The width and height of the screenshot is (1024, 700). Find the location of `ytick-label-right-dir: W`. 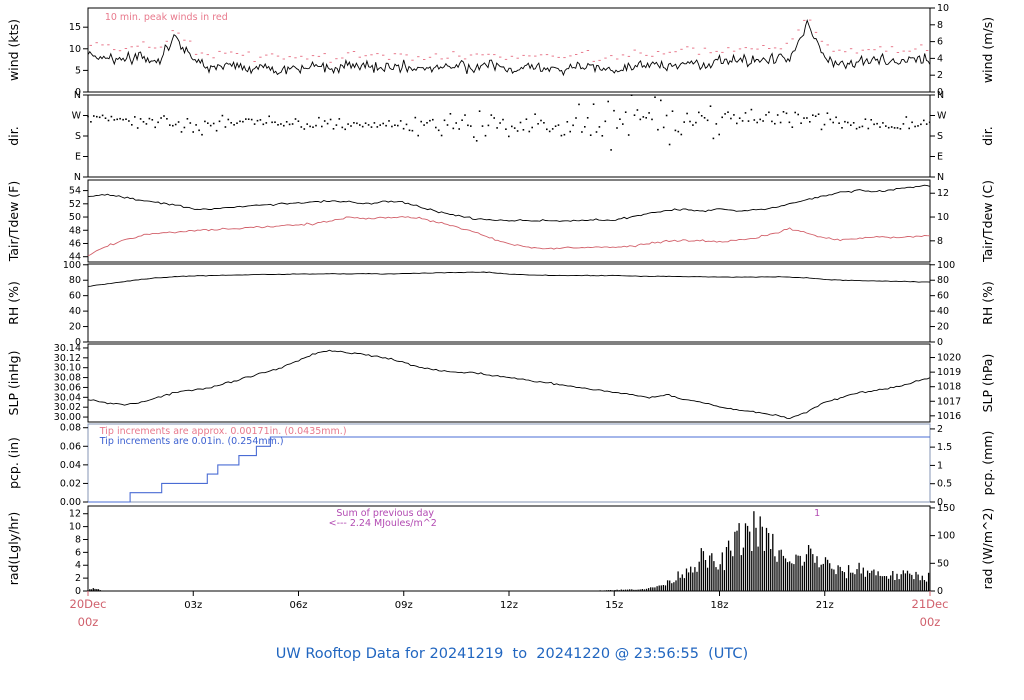

ytick-label-right-dir: W is located at coordinates (942, 116).